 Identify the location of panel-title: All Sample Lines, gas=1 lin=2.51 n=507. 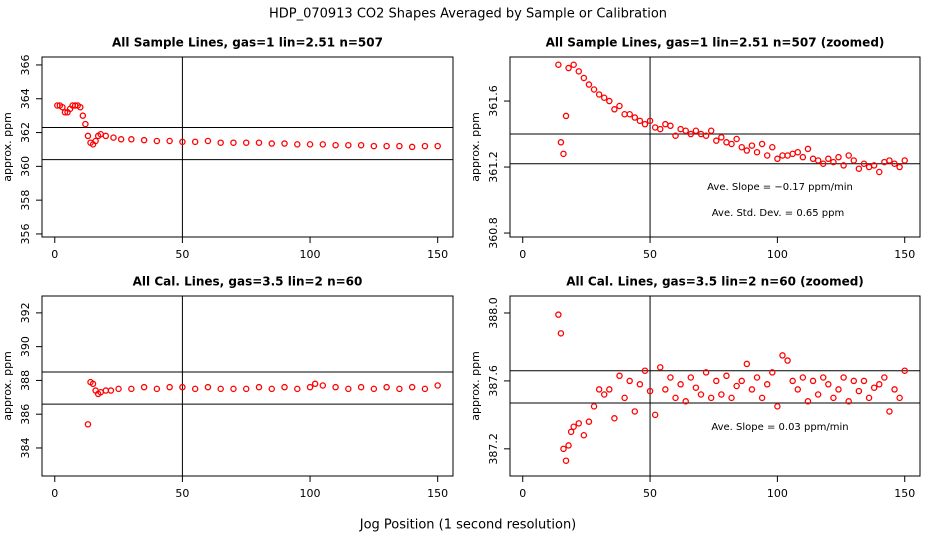
(247, 43).